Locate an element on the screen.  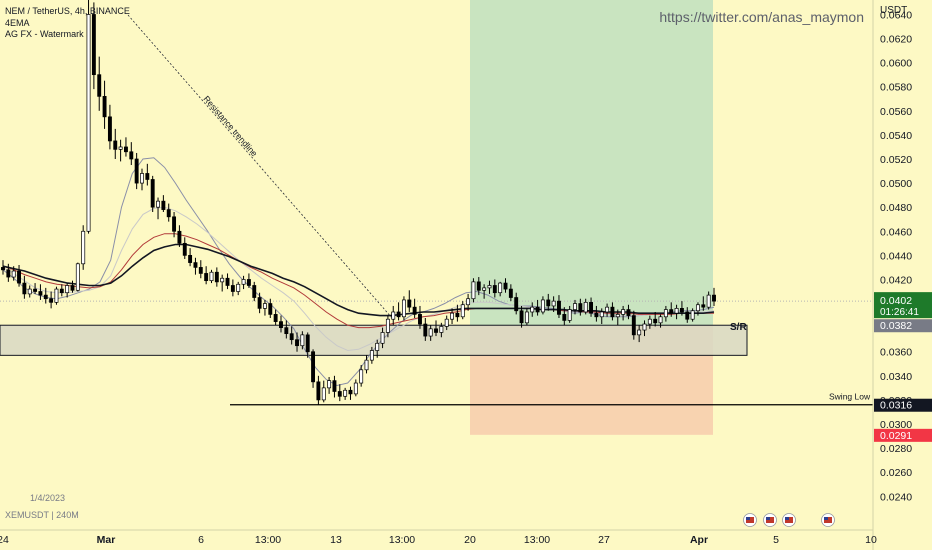
stop-price: 0.0291 is located at coordinates (896, 436).